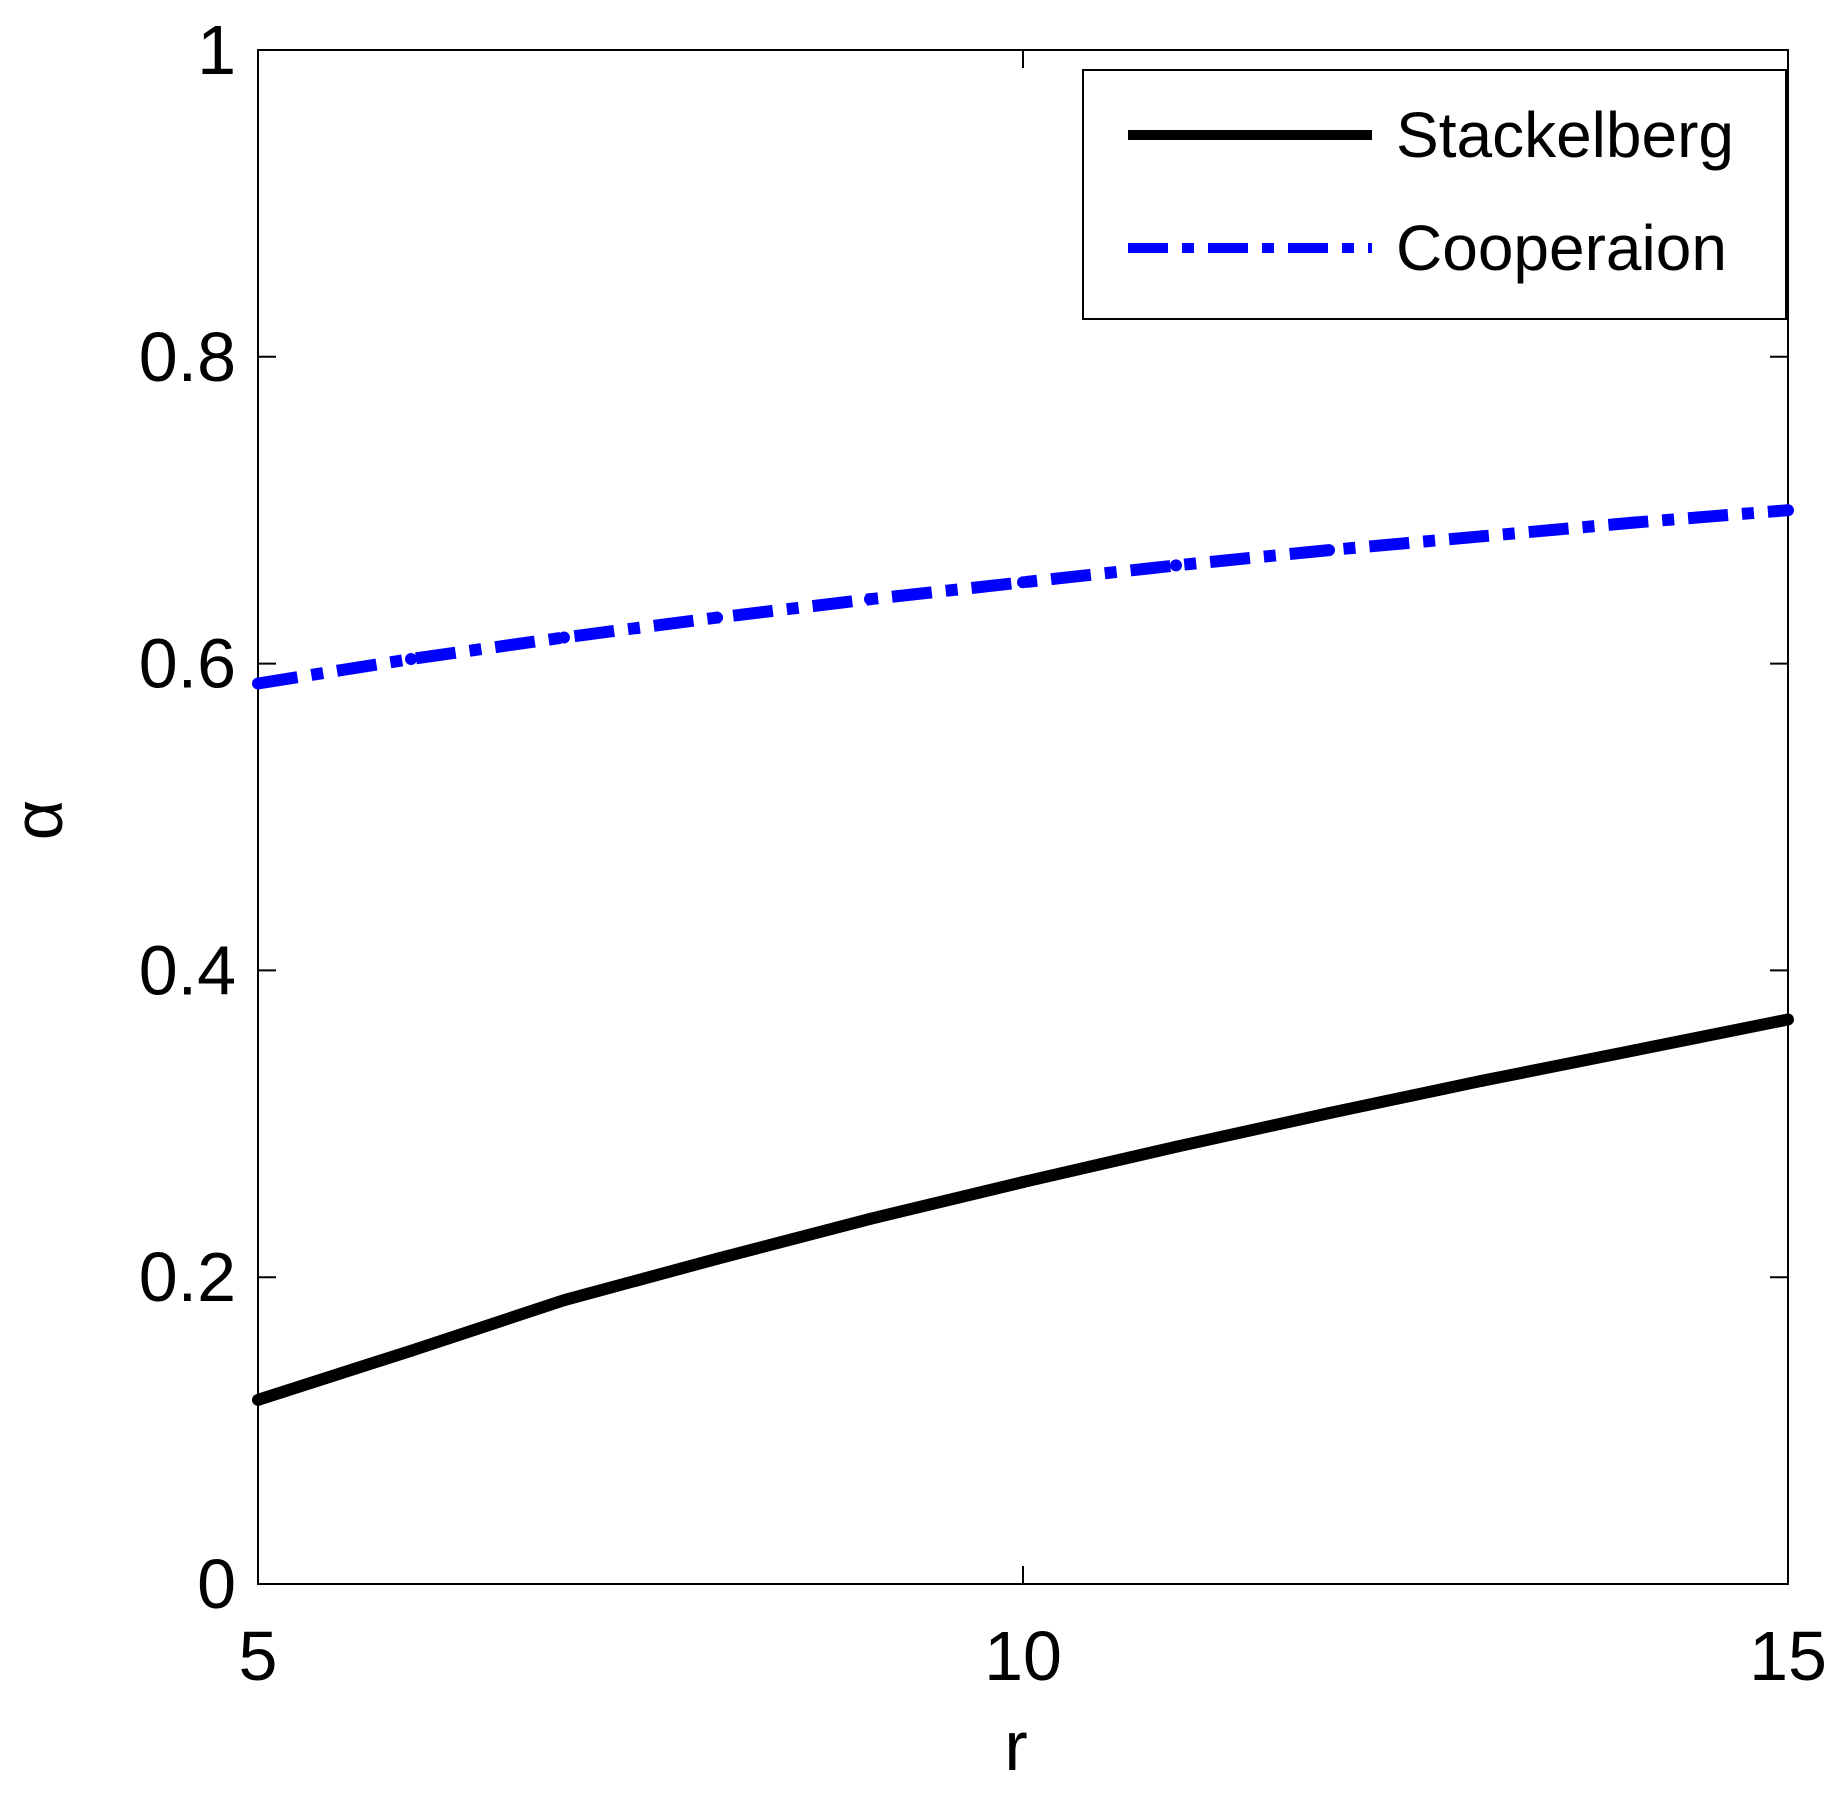 The image size is (1848, 1798). I want to click on y-tick-label: 0, so click(216, 1584).